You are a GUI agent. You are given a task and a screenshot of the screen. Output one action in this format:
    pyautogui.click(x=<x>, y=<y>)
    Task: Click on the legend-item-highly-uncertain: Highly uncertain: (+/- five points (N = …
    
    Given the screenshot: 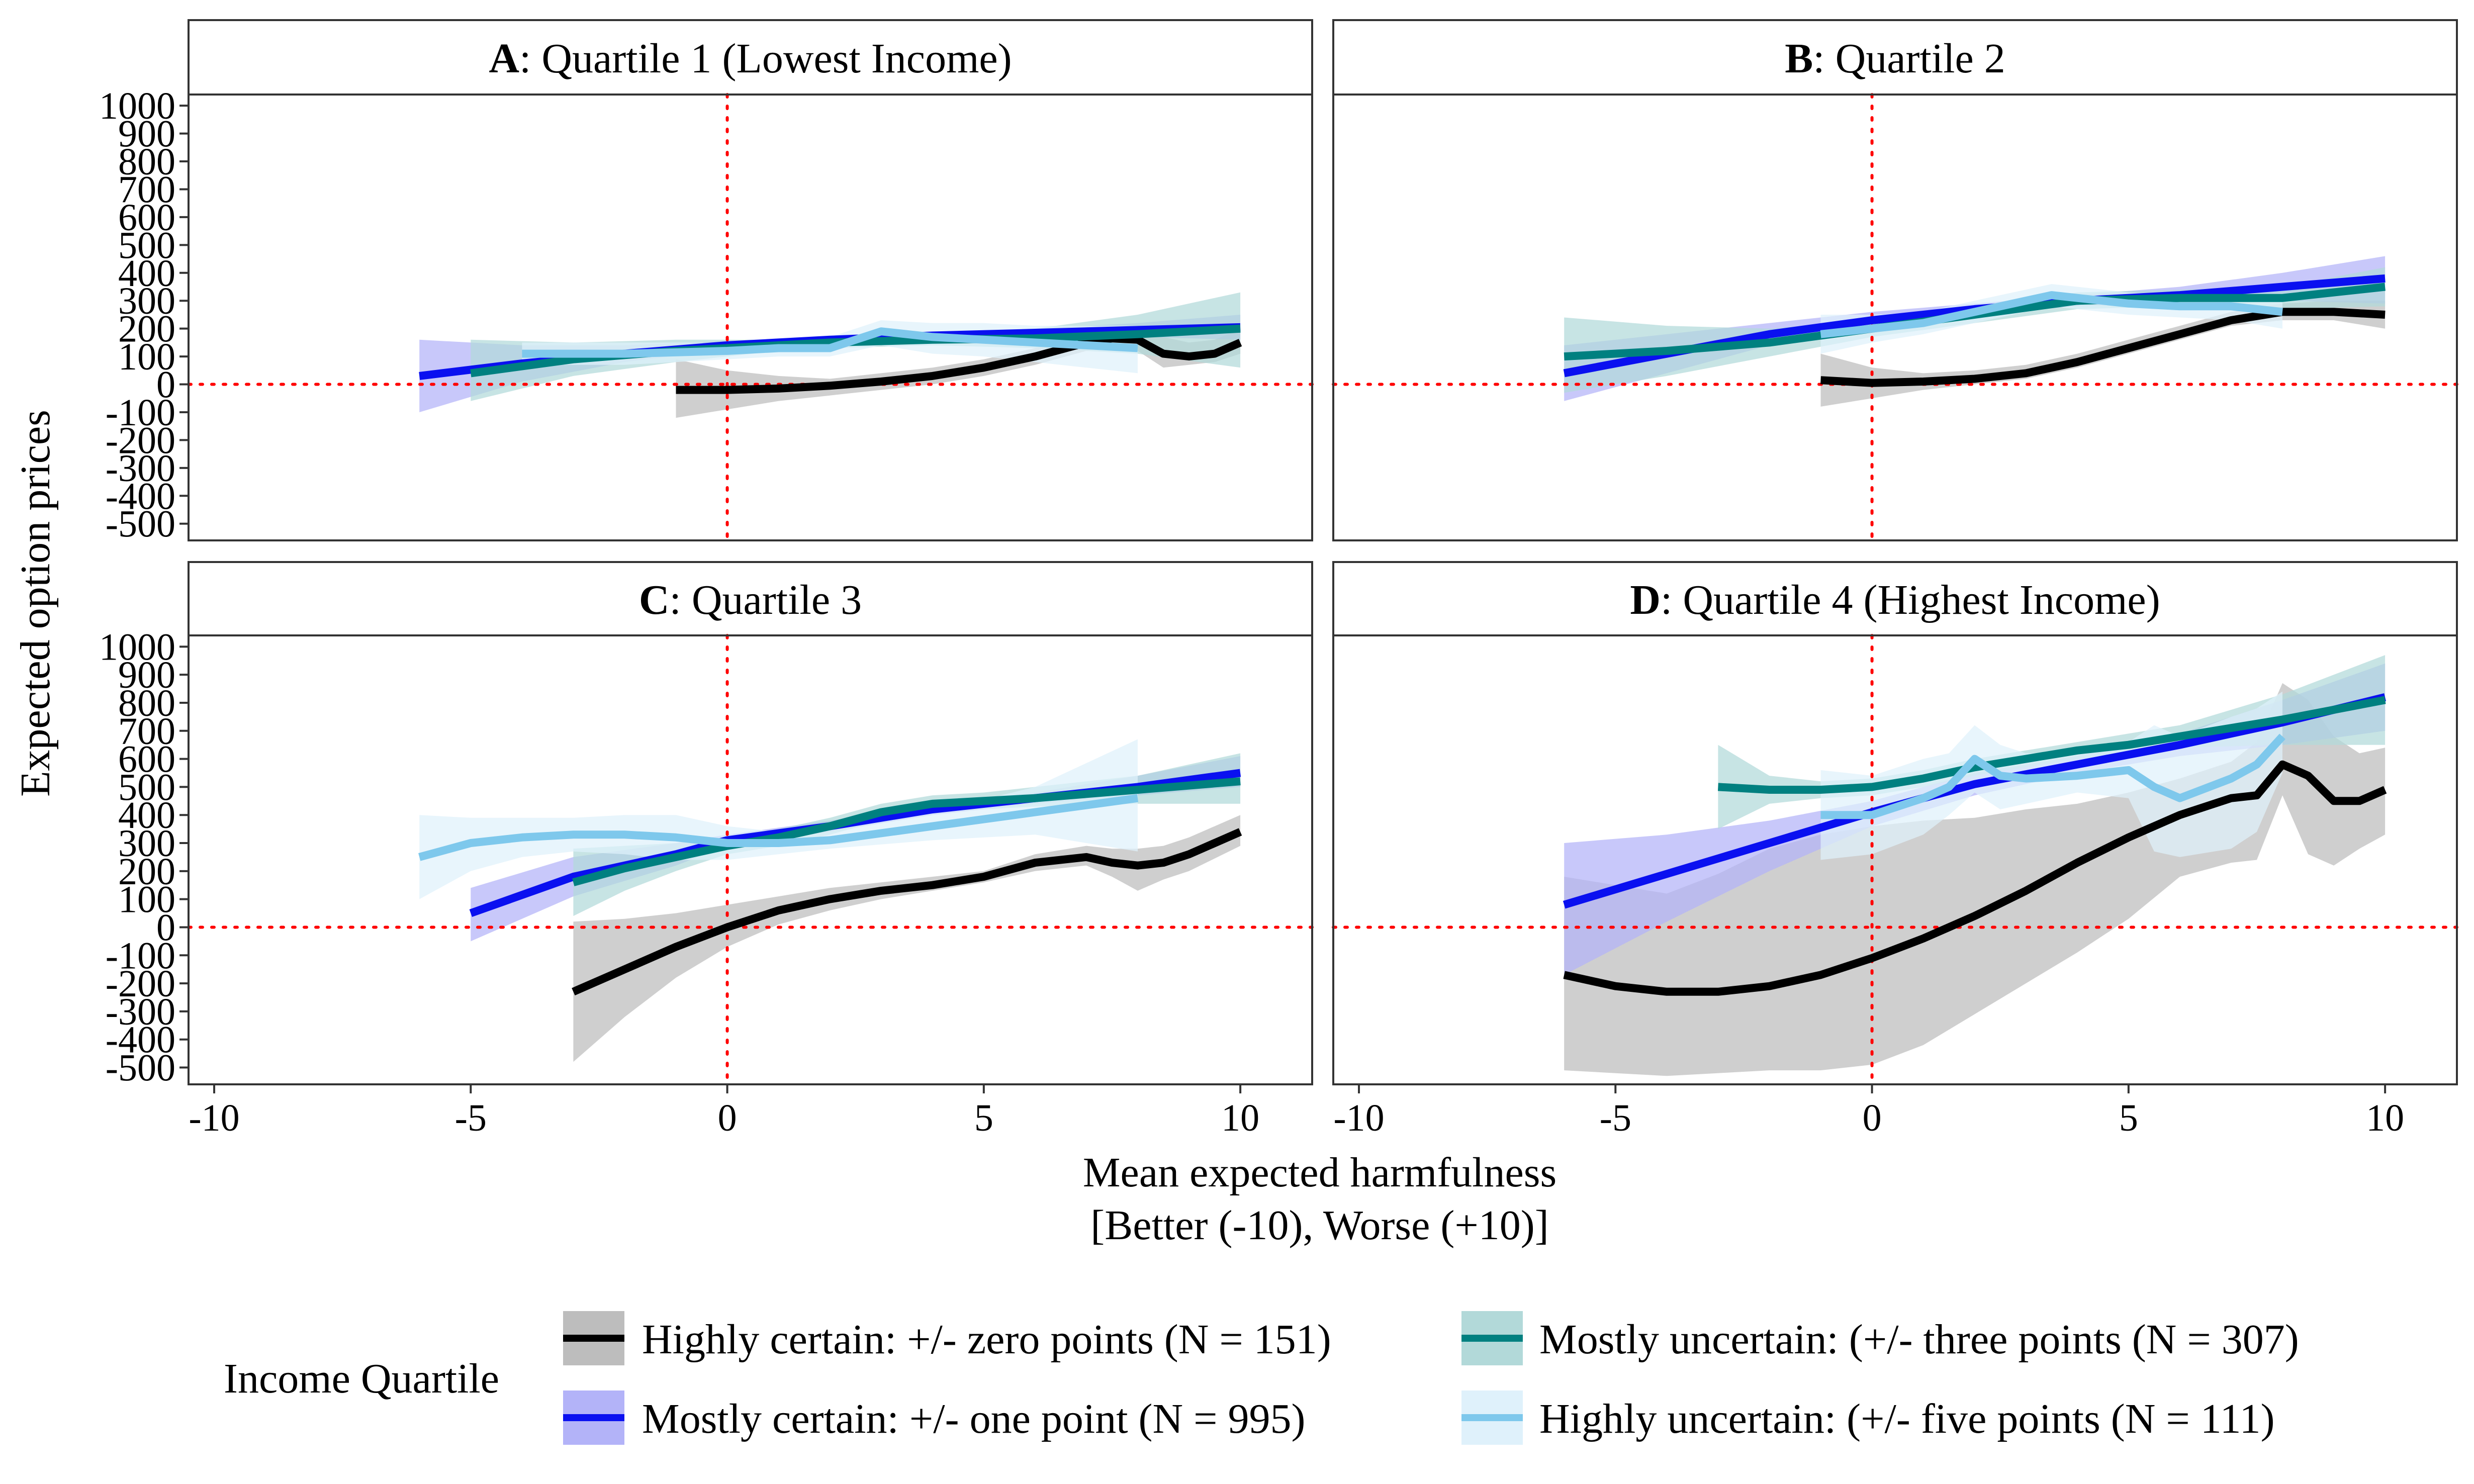 What is the action you would take?
    pyautogui.click(x=1868, y=1417)
    